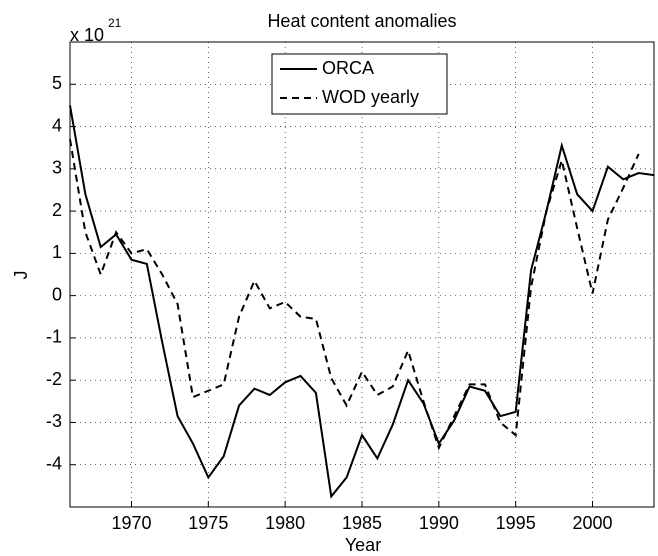 Image resolution: width=658 pixels, height=556 pixels. I want to click on y-tick-label: -2, so click(54, 379).